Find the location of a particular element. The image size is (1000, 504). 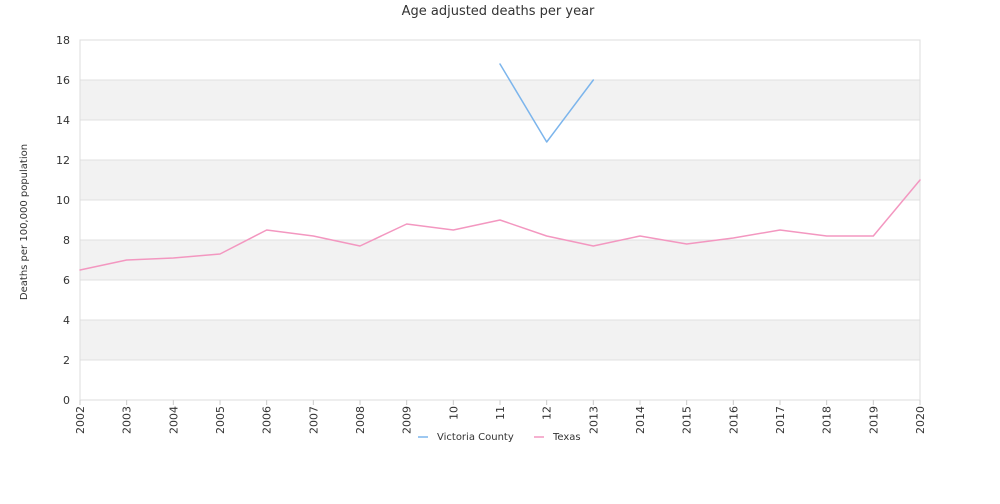

x-tick-label: 2017 is located at coordinates (780, 420).